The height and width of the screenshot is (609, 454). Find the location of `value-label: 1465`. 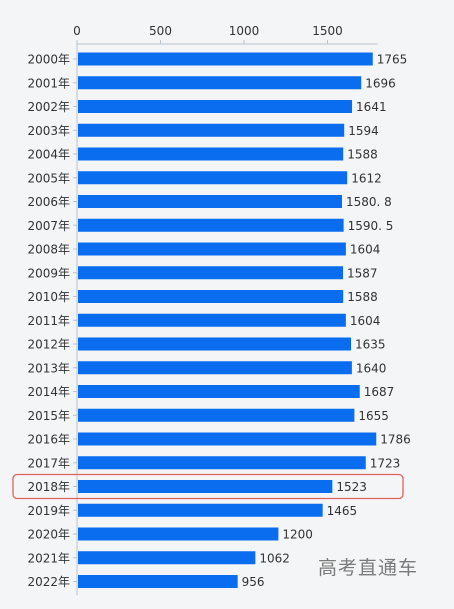

value-label: 1465 is located at coordinates (342, 511).